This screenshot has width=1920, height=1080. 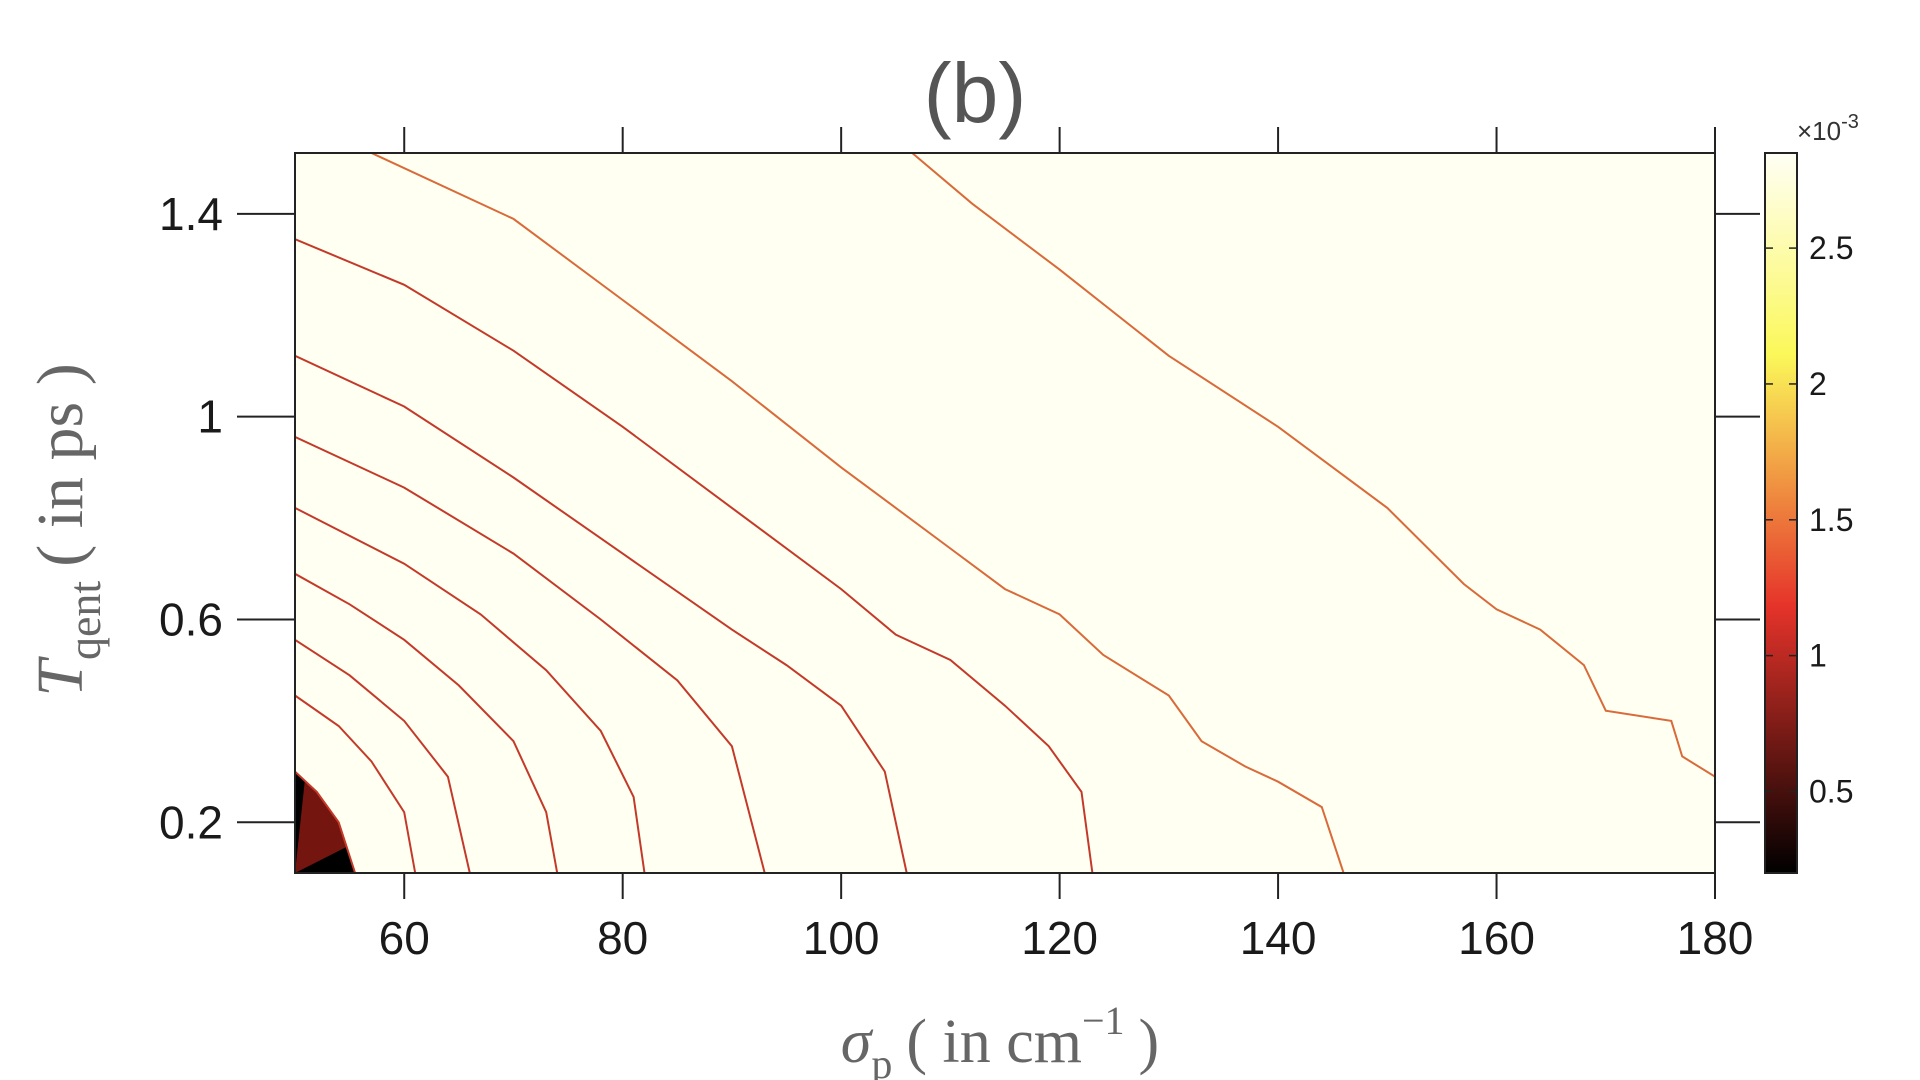 What do you see at coordinates (191, 822) in the screenshot?
I see `y-tick-label: 0.2` at bounding box center [191, 822].